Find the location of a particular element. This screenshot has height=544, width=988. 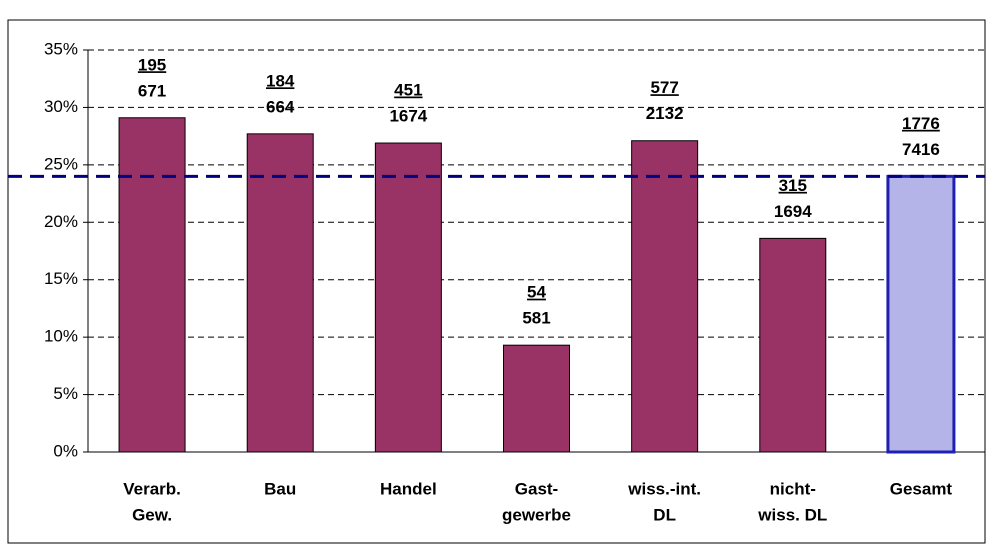

y-tick-label: 0% is located at coordinates (65, 450).